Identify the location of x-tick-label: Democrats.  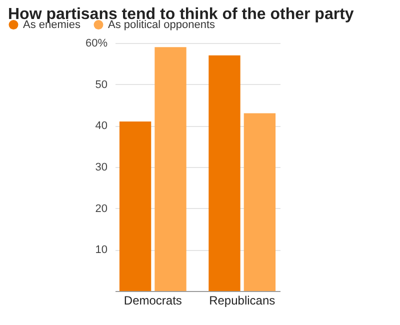
(153, 301).